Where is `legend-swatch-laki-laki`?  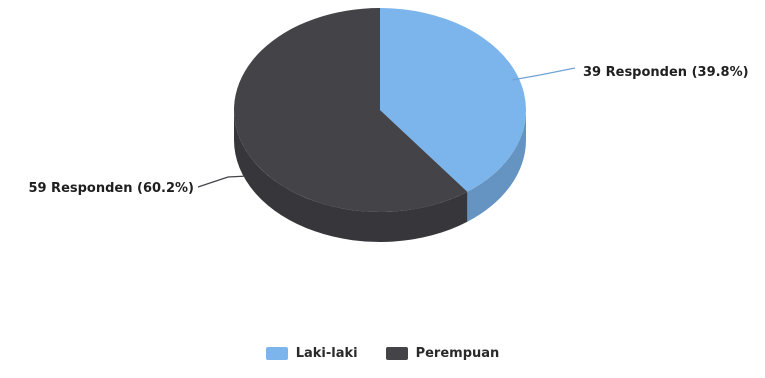
legend-swatch-laki-laki is located at coordinates (276, 353).